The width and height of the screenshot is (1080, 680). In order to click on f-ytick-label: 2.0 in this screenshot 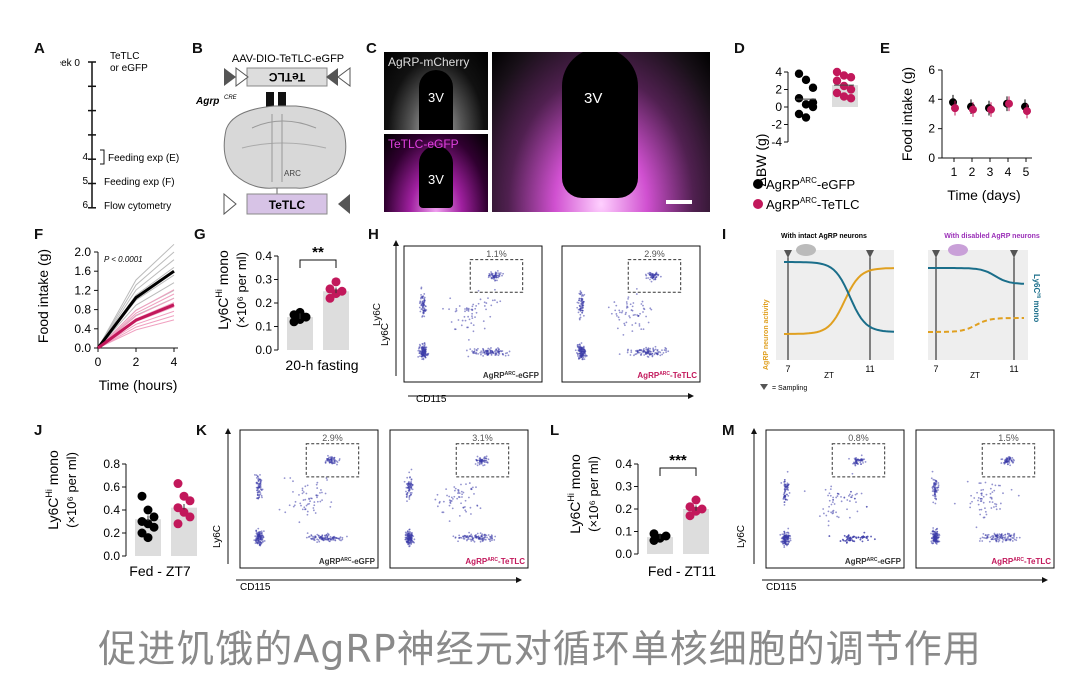, I will do `click(82, 252)`.